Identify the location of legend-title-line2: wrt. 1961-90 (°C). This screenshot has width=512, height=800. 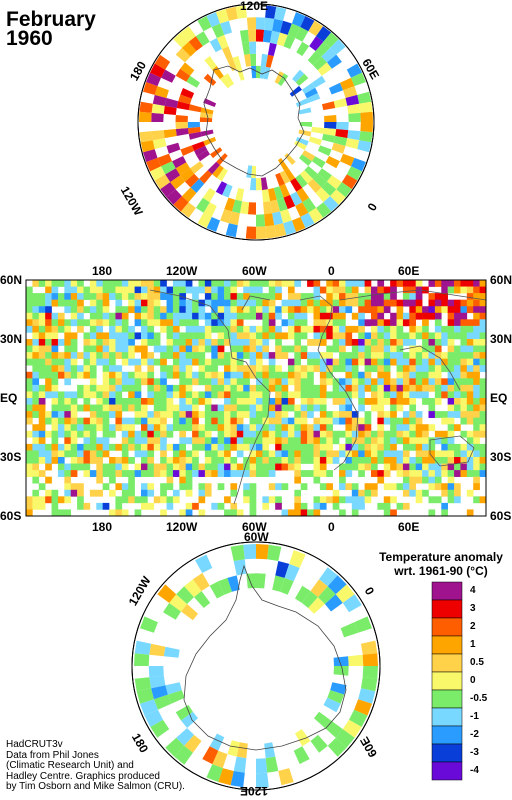
(441, 571).